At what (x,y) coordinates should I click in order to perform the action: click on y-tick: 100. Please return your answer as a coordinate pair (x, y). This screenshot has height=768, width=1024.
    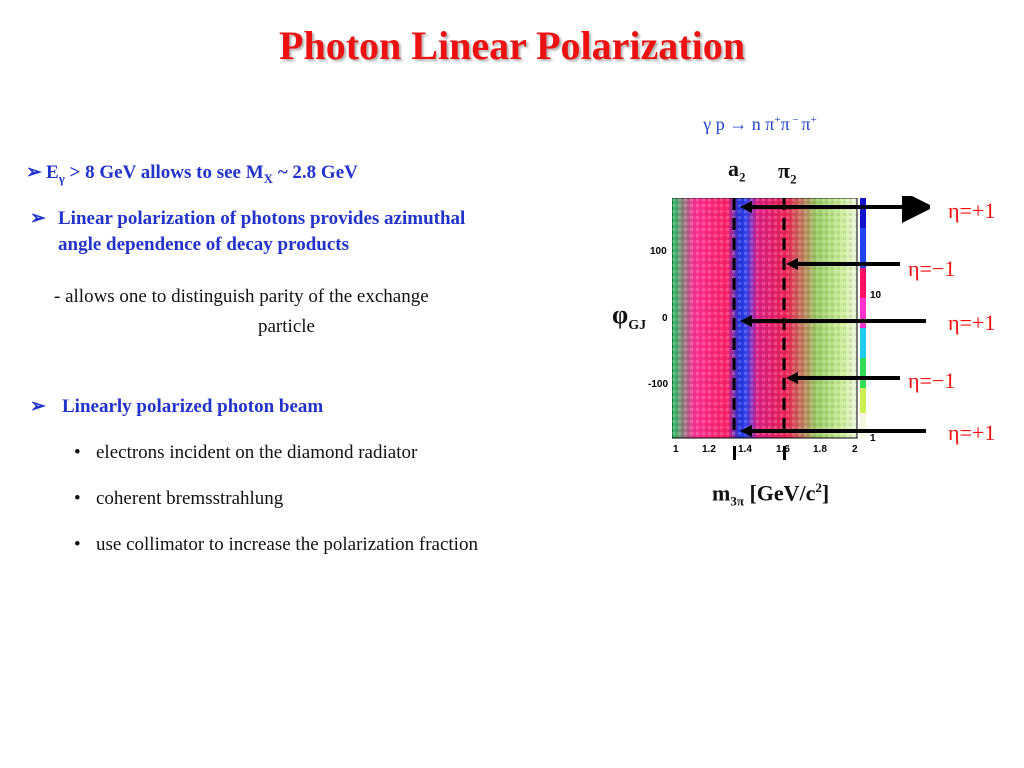
    Looking at the image, I should click on (658, 251).